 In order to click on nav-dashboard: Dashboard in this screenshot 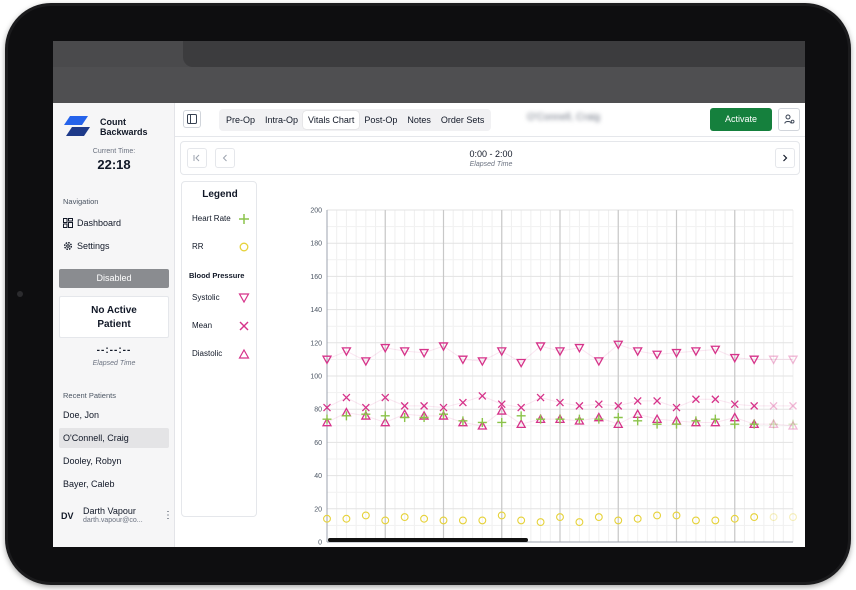, I will do `click(92, 223)`.